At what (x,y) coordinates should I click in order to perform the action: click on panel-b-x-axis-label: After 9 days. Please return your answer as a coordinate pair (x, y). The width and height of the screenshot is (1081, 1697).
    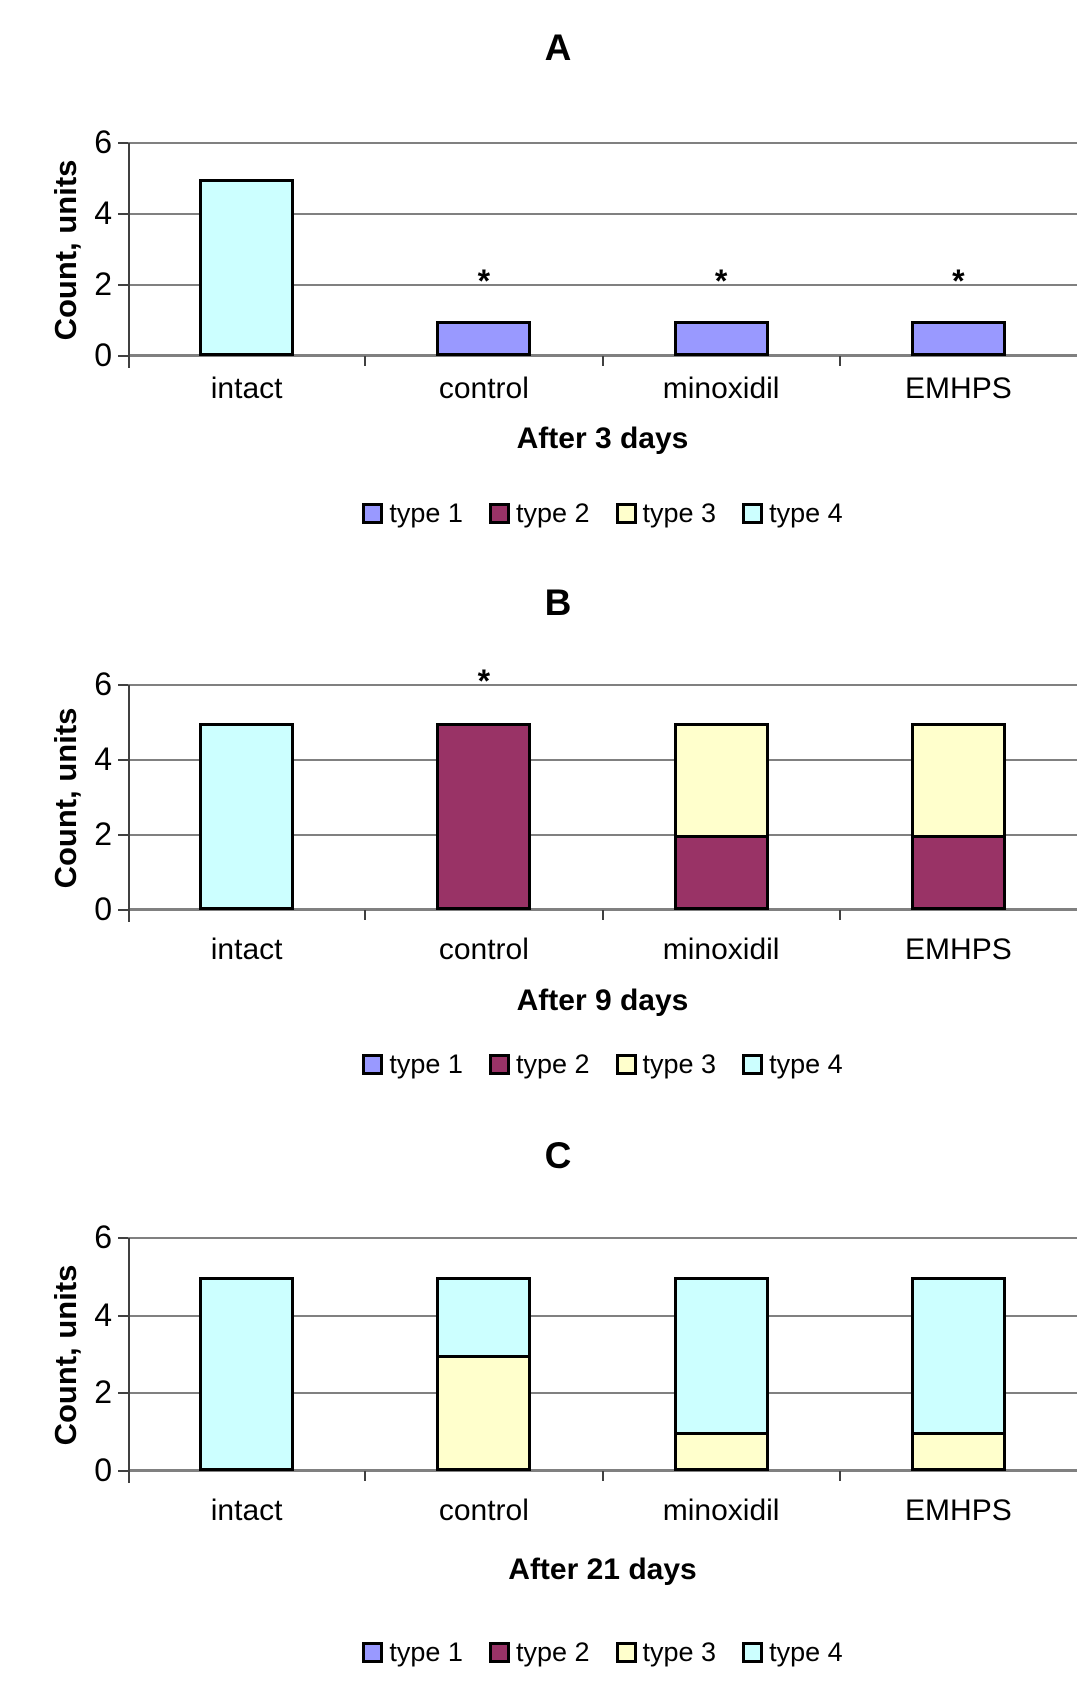
    Looking at the image, I should click on (602, 1000).